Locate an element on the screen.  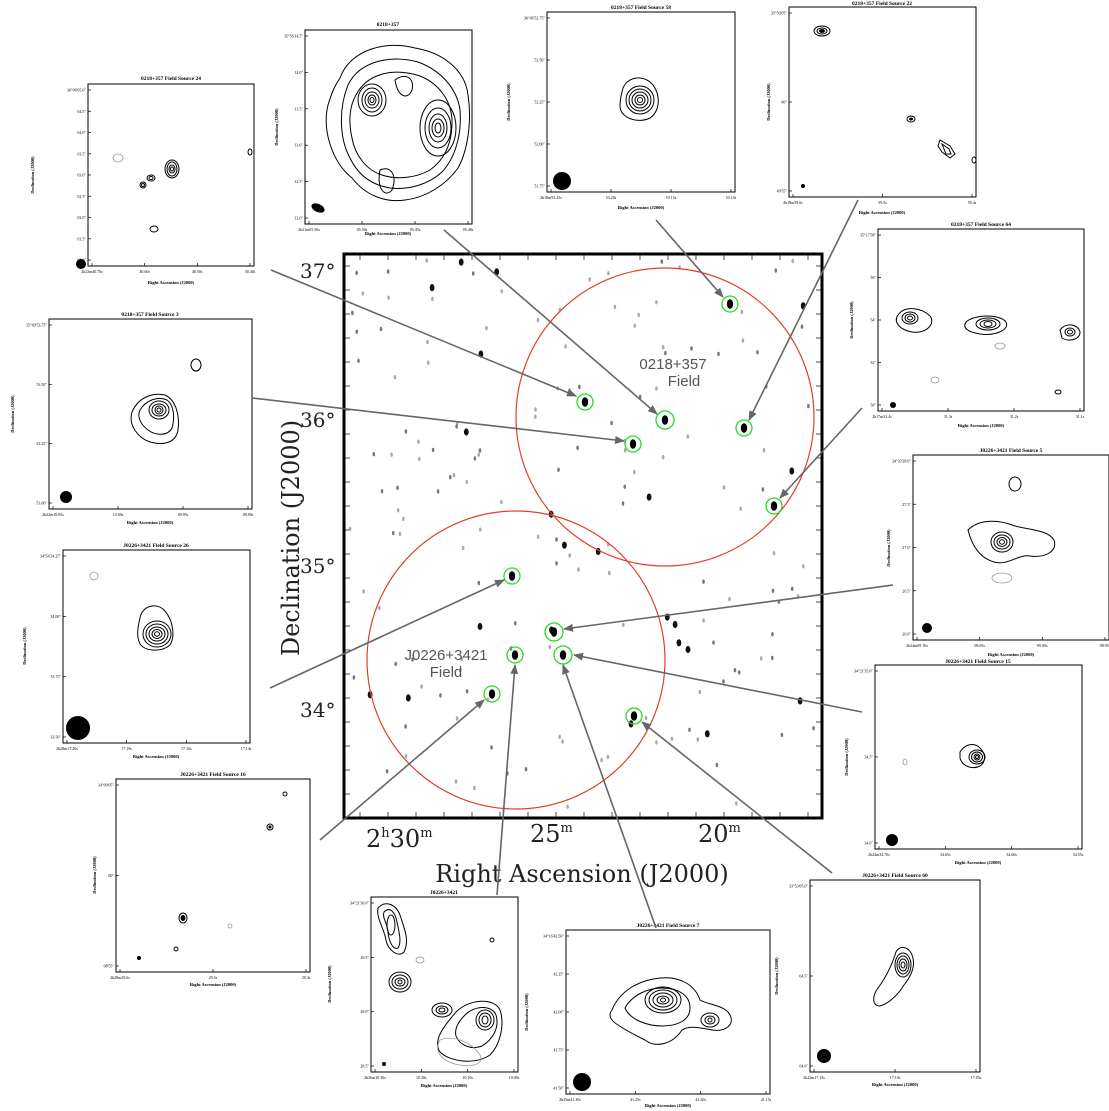
inset-y-tick-label: 52.25" is located at coordinates (539, 102).